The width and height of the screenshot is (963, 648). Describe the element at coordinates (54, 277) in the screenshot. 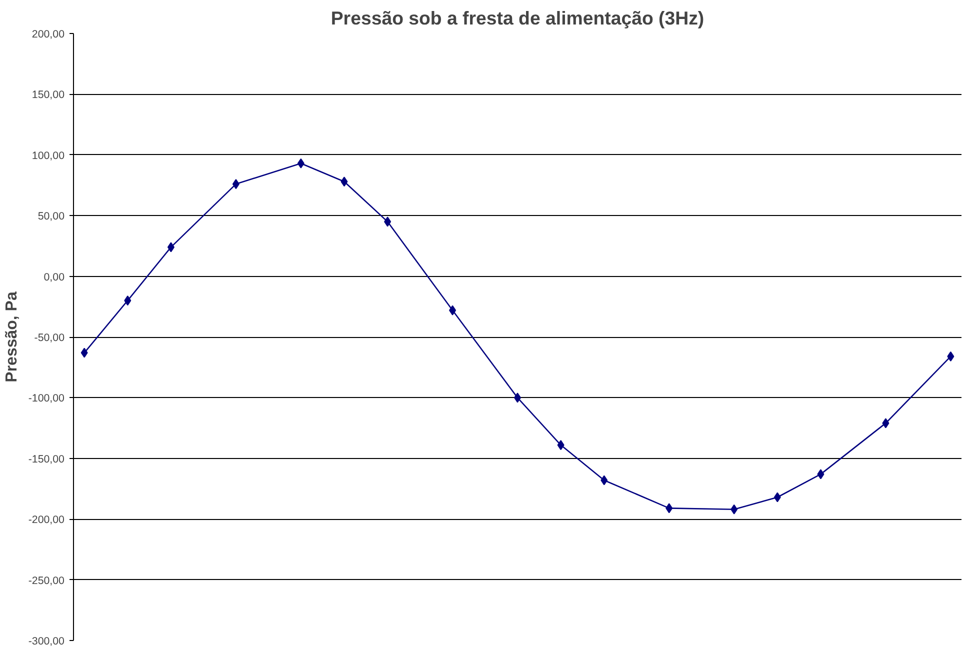

I see `y-tick-label: 0,00` at that location.